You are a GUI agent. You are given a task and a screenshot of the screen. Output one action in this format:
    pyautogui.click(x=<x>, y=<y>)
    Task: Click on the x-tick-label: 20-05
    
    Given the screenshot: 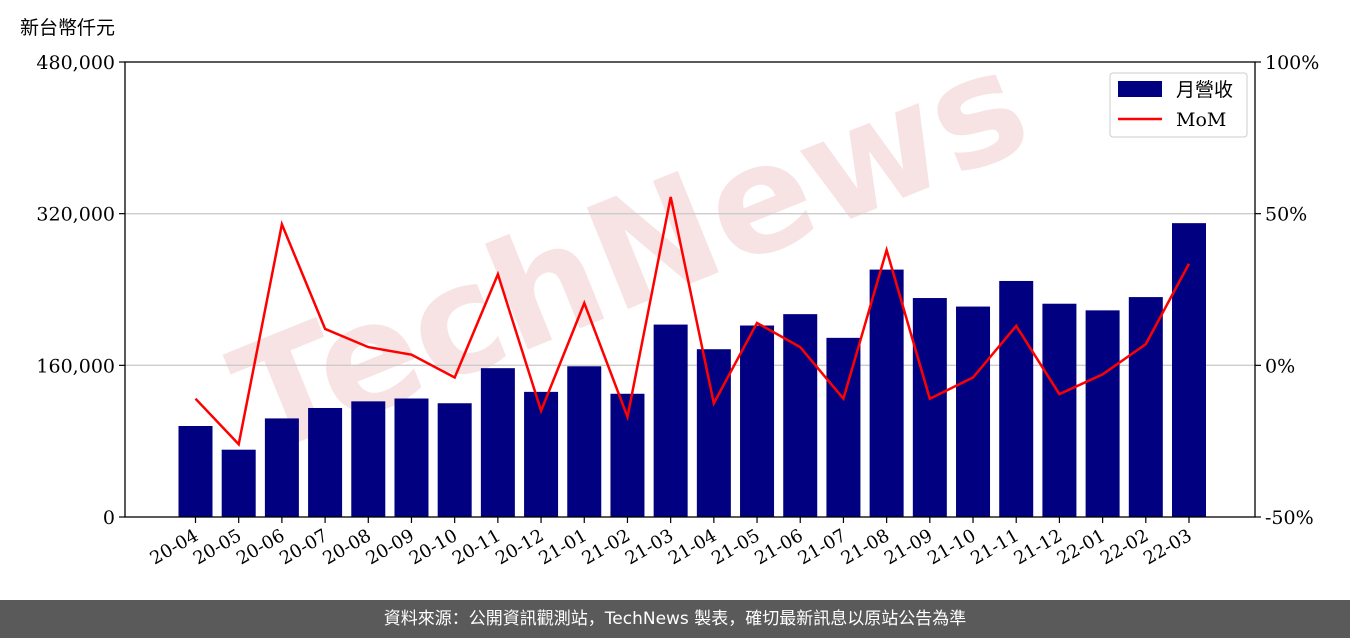 What is the action you would take?
    pyautogui.click(x=217, y=547)
    